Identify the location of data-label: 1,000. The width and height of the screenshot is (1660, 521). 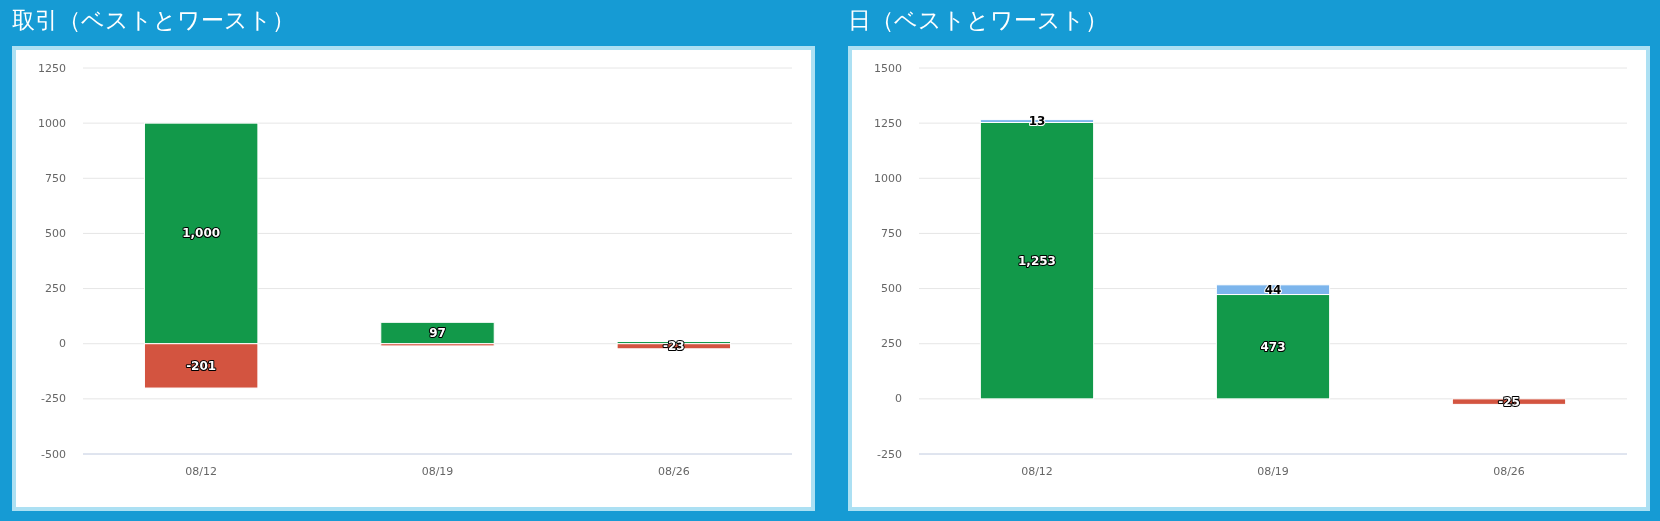
(201, 233).